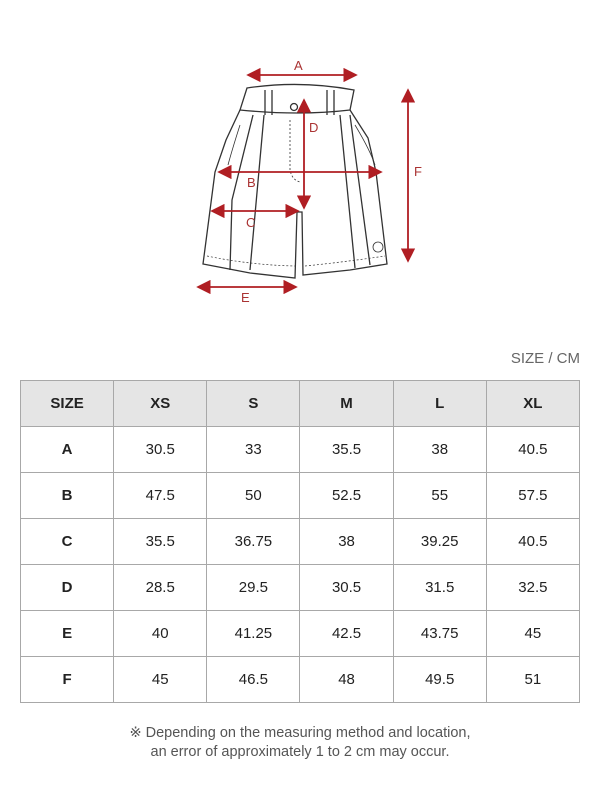 The height and width of the screenshot is (800, 600). I want to click on table-row: C 35.5 36.75 38 39.25 40.5, so click(300, 541).